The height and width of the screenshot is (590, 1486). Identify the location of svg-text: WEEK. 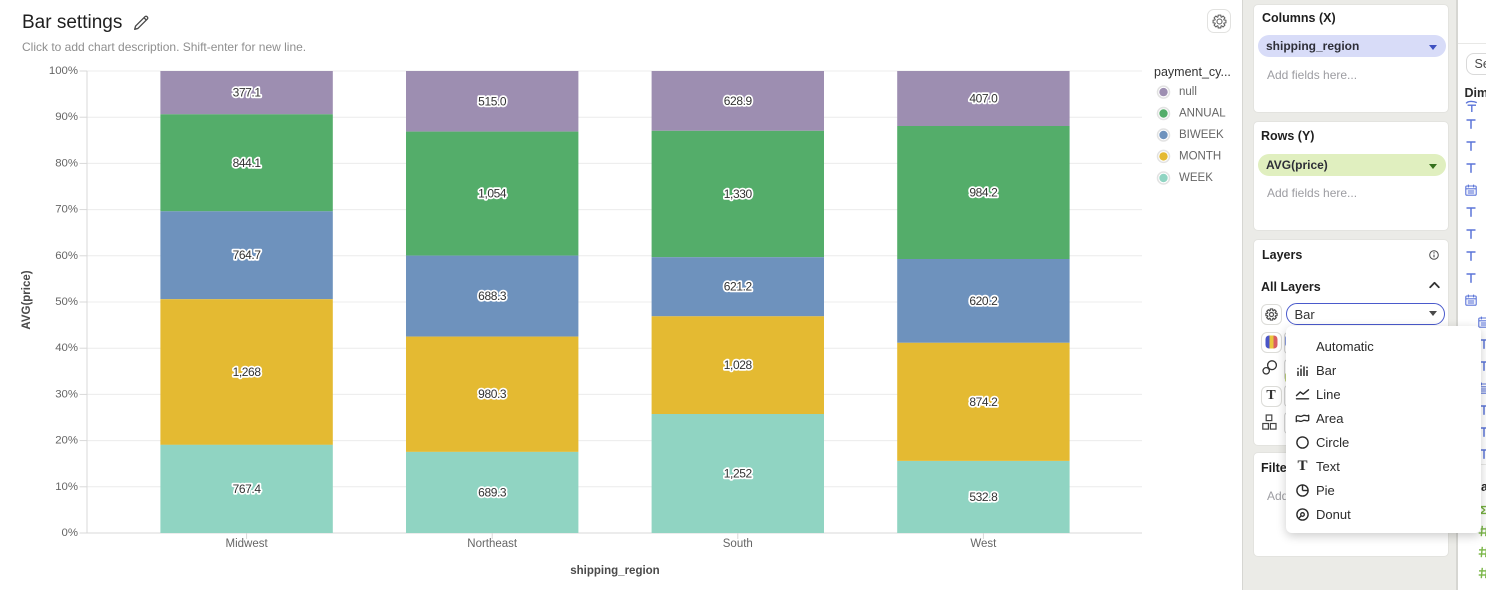
(1196, 178).